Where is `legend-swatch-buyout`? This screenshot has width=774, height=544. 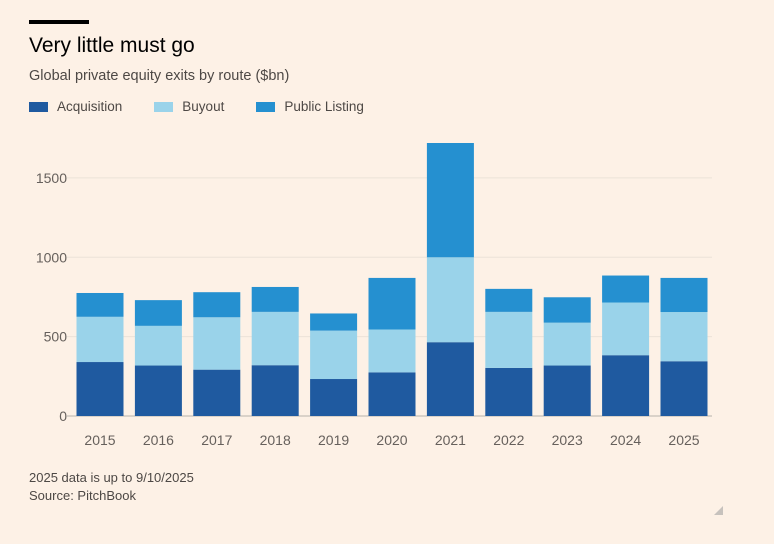
legend-swatch-buyout is located at coordinates (164, 106).